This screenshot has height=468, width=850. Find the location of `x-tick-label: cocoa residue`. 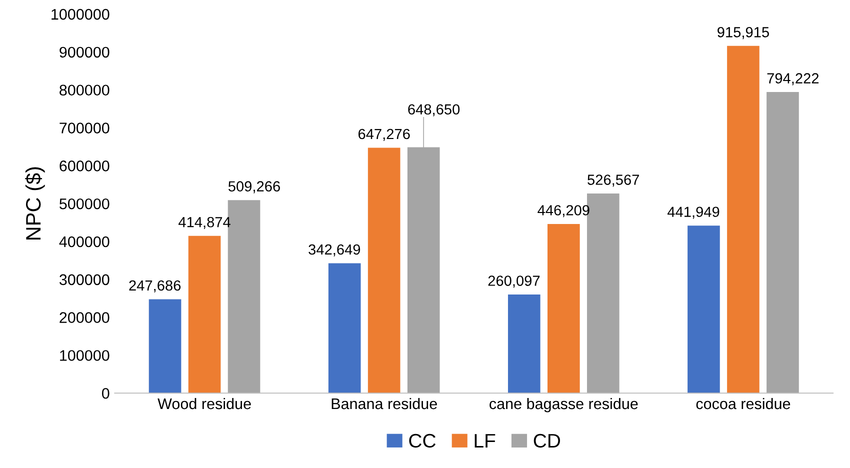

x-tick-label: cocoa residue is located at coordinates (743, 404).